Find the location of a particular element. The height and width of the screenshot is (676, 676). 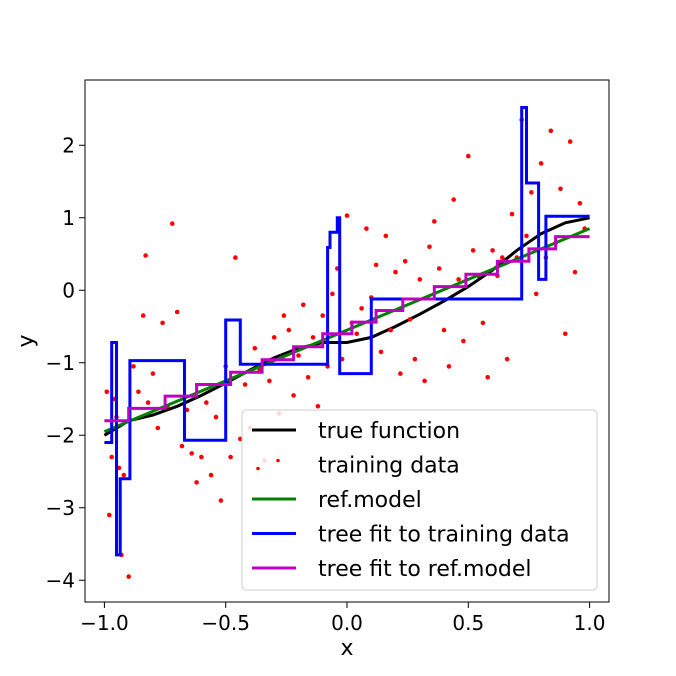

y-tick-label: −2 is located at coordinates (60, 435).